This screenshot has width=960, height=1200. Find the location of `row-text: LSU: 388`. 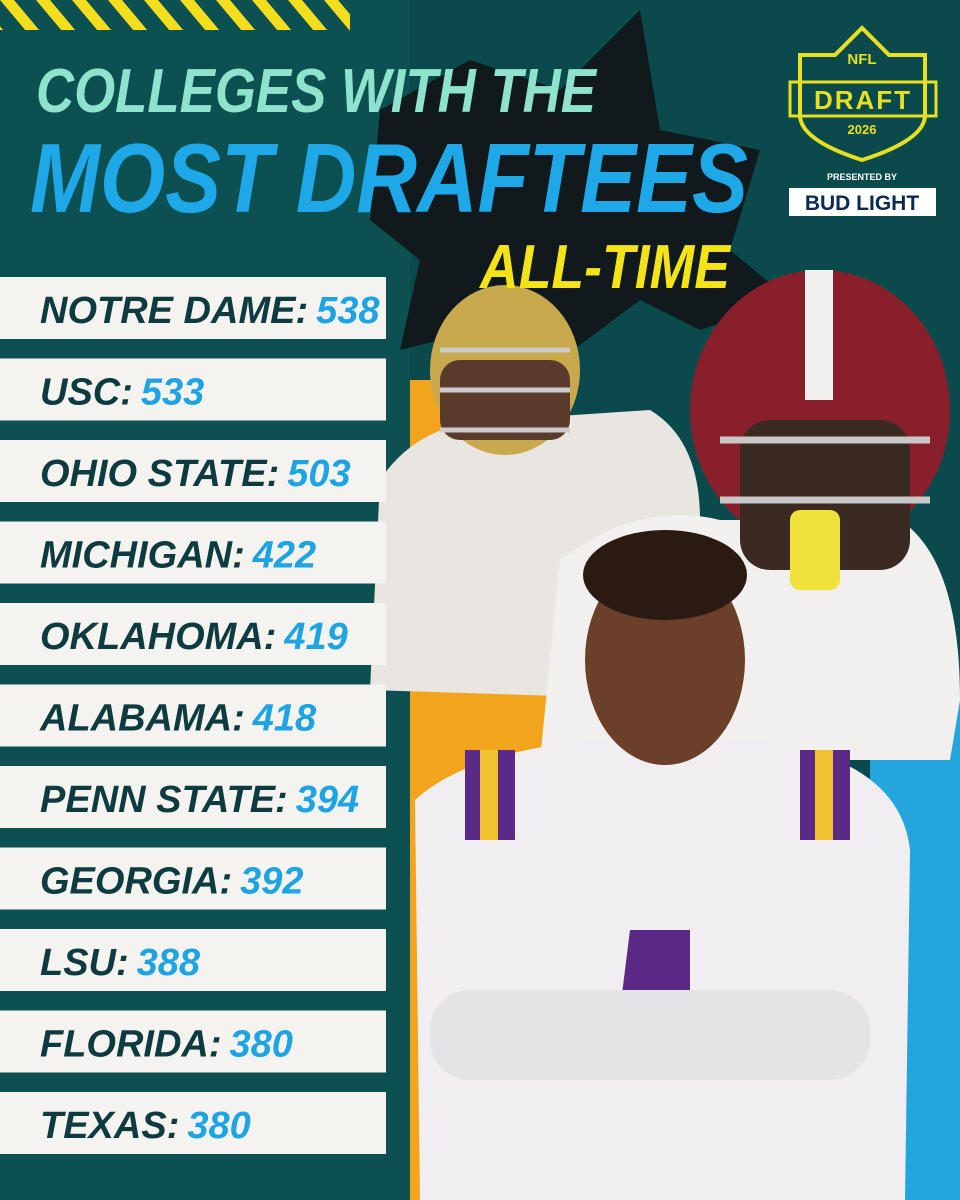

row-text: LSU: 388 is located at coordinates (120, 963).